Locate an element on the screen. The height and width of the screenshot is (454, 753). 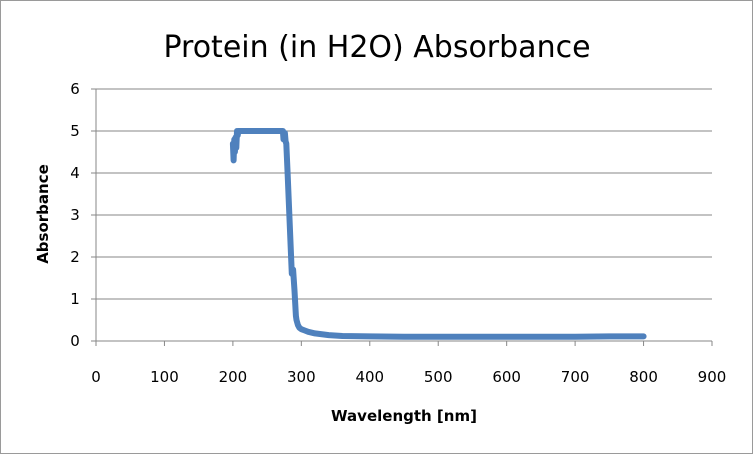
y-tick-label: 4 is located at coordinates (75, 173).